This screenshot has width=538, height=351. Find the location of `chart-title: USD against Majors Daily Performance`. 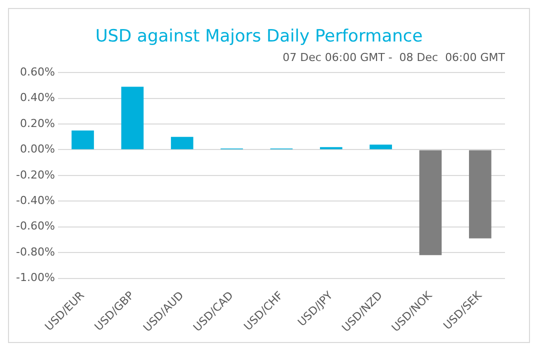

chart-title: USD against Majors Daily Performance is located at coordinates (259, 36).